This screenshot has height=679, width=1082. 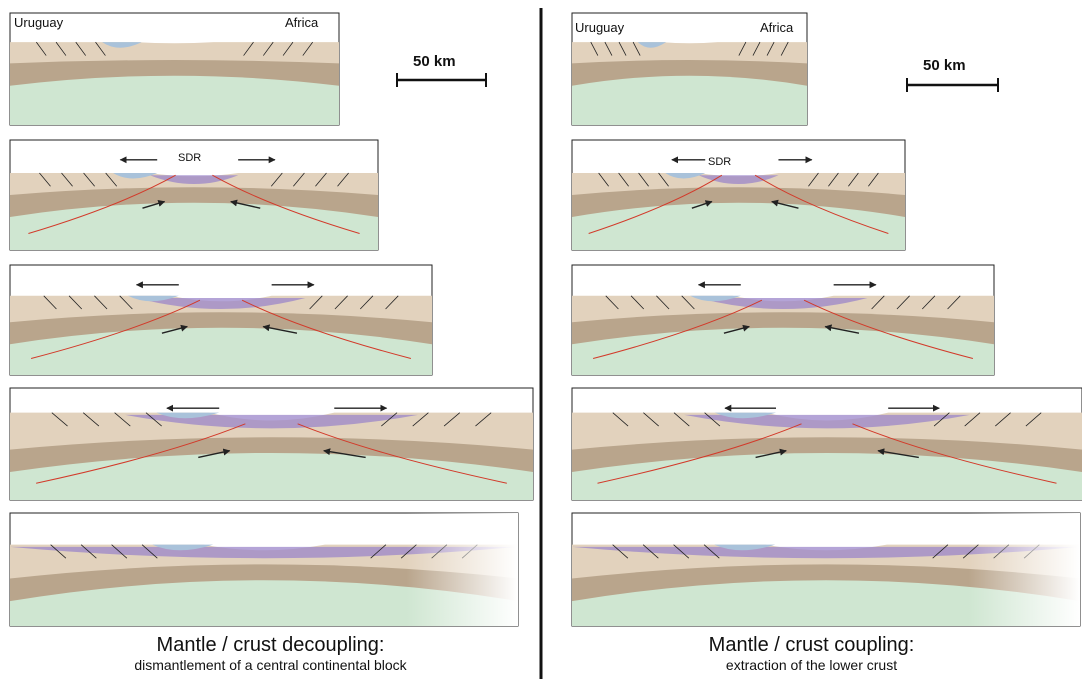 What do you see at coordinates (719, 162) in the screenshot?
I see `sdr-label-right: SDR` at bounding box center [719, 162].